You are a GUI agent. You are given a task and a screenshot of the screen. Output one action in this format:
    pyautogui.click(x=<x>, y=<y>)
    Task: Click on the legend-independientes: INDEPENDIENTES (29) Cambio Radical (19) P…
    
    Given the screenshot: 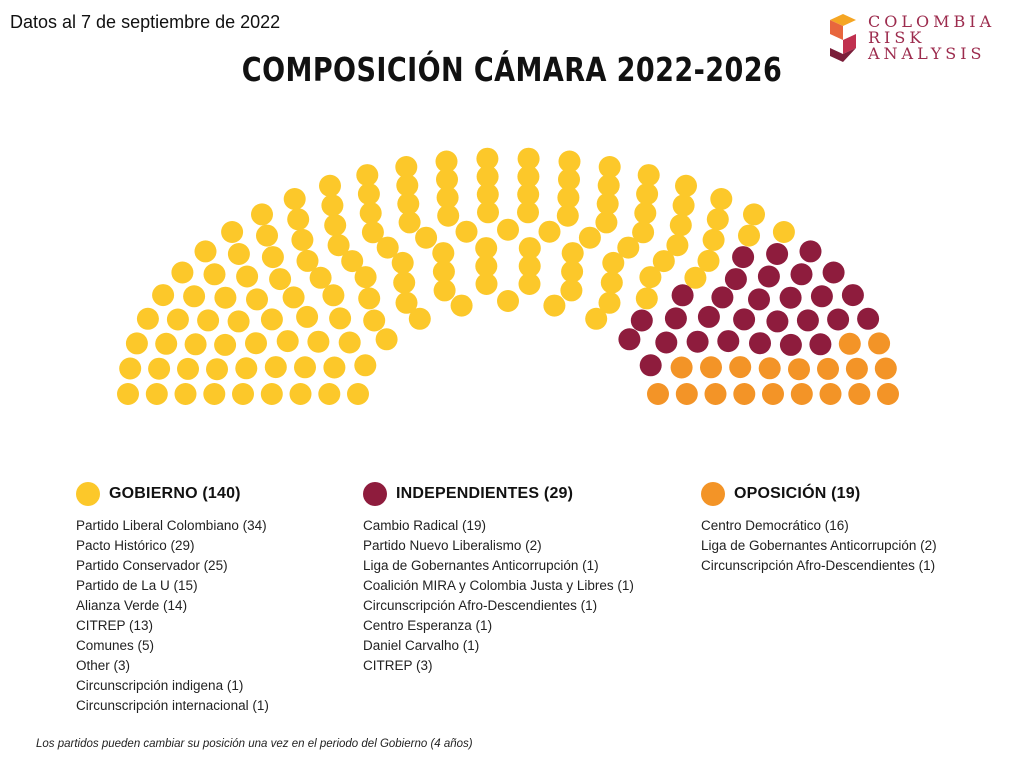 What is the action you would take?
    pyautogui.click(x=498, y=579)
    